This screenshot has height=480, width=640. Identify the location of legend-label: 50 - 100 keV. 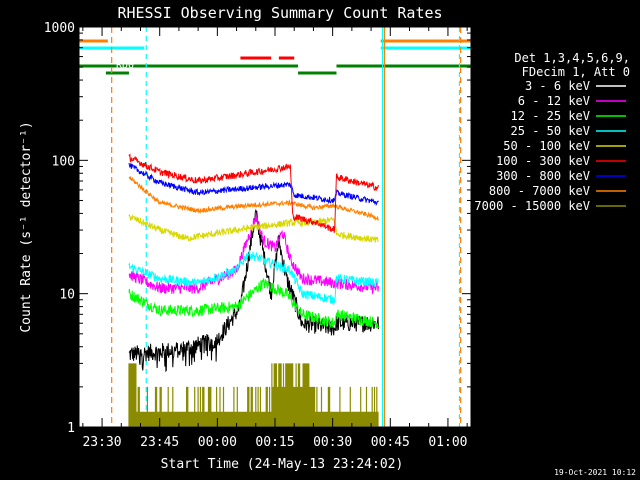
(546, 146).